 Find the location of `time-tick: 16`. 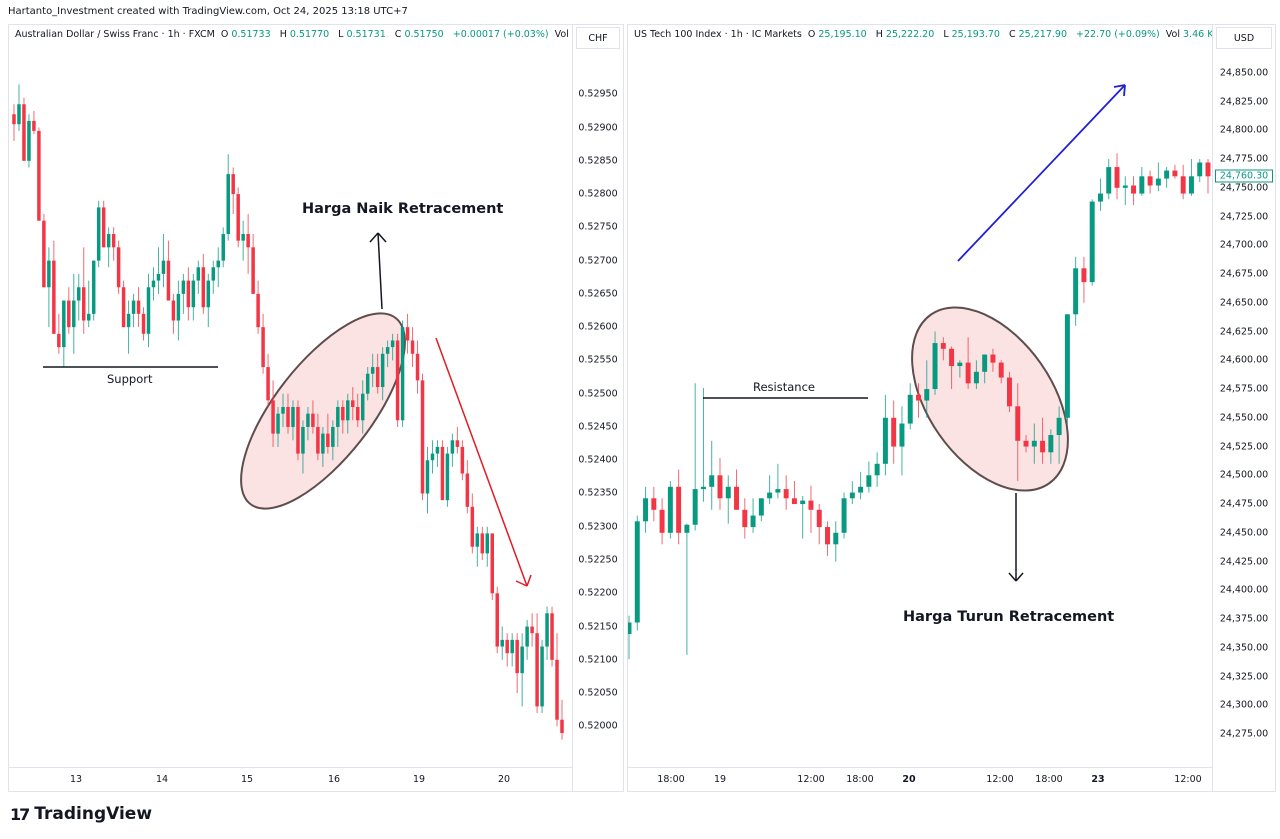

time-tick: 16 is located at coordinates (334, 779).